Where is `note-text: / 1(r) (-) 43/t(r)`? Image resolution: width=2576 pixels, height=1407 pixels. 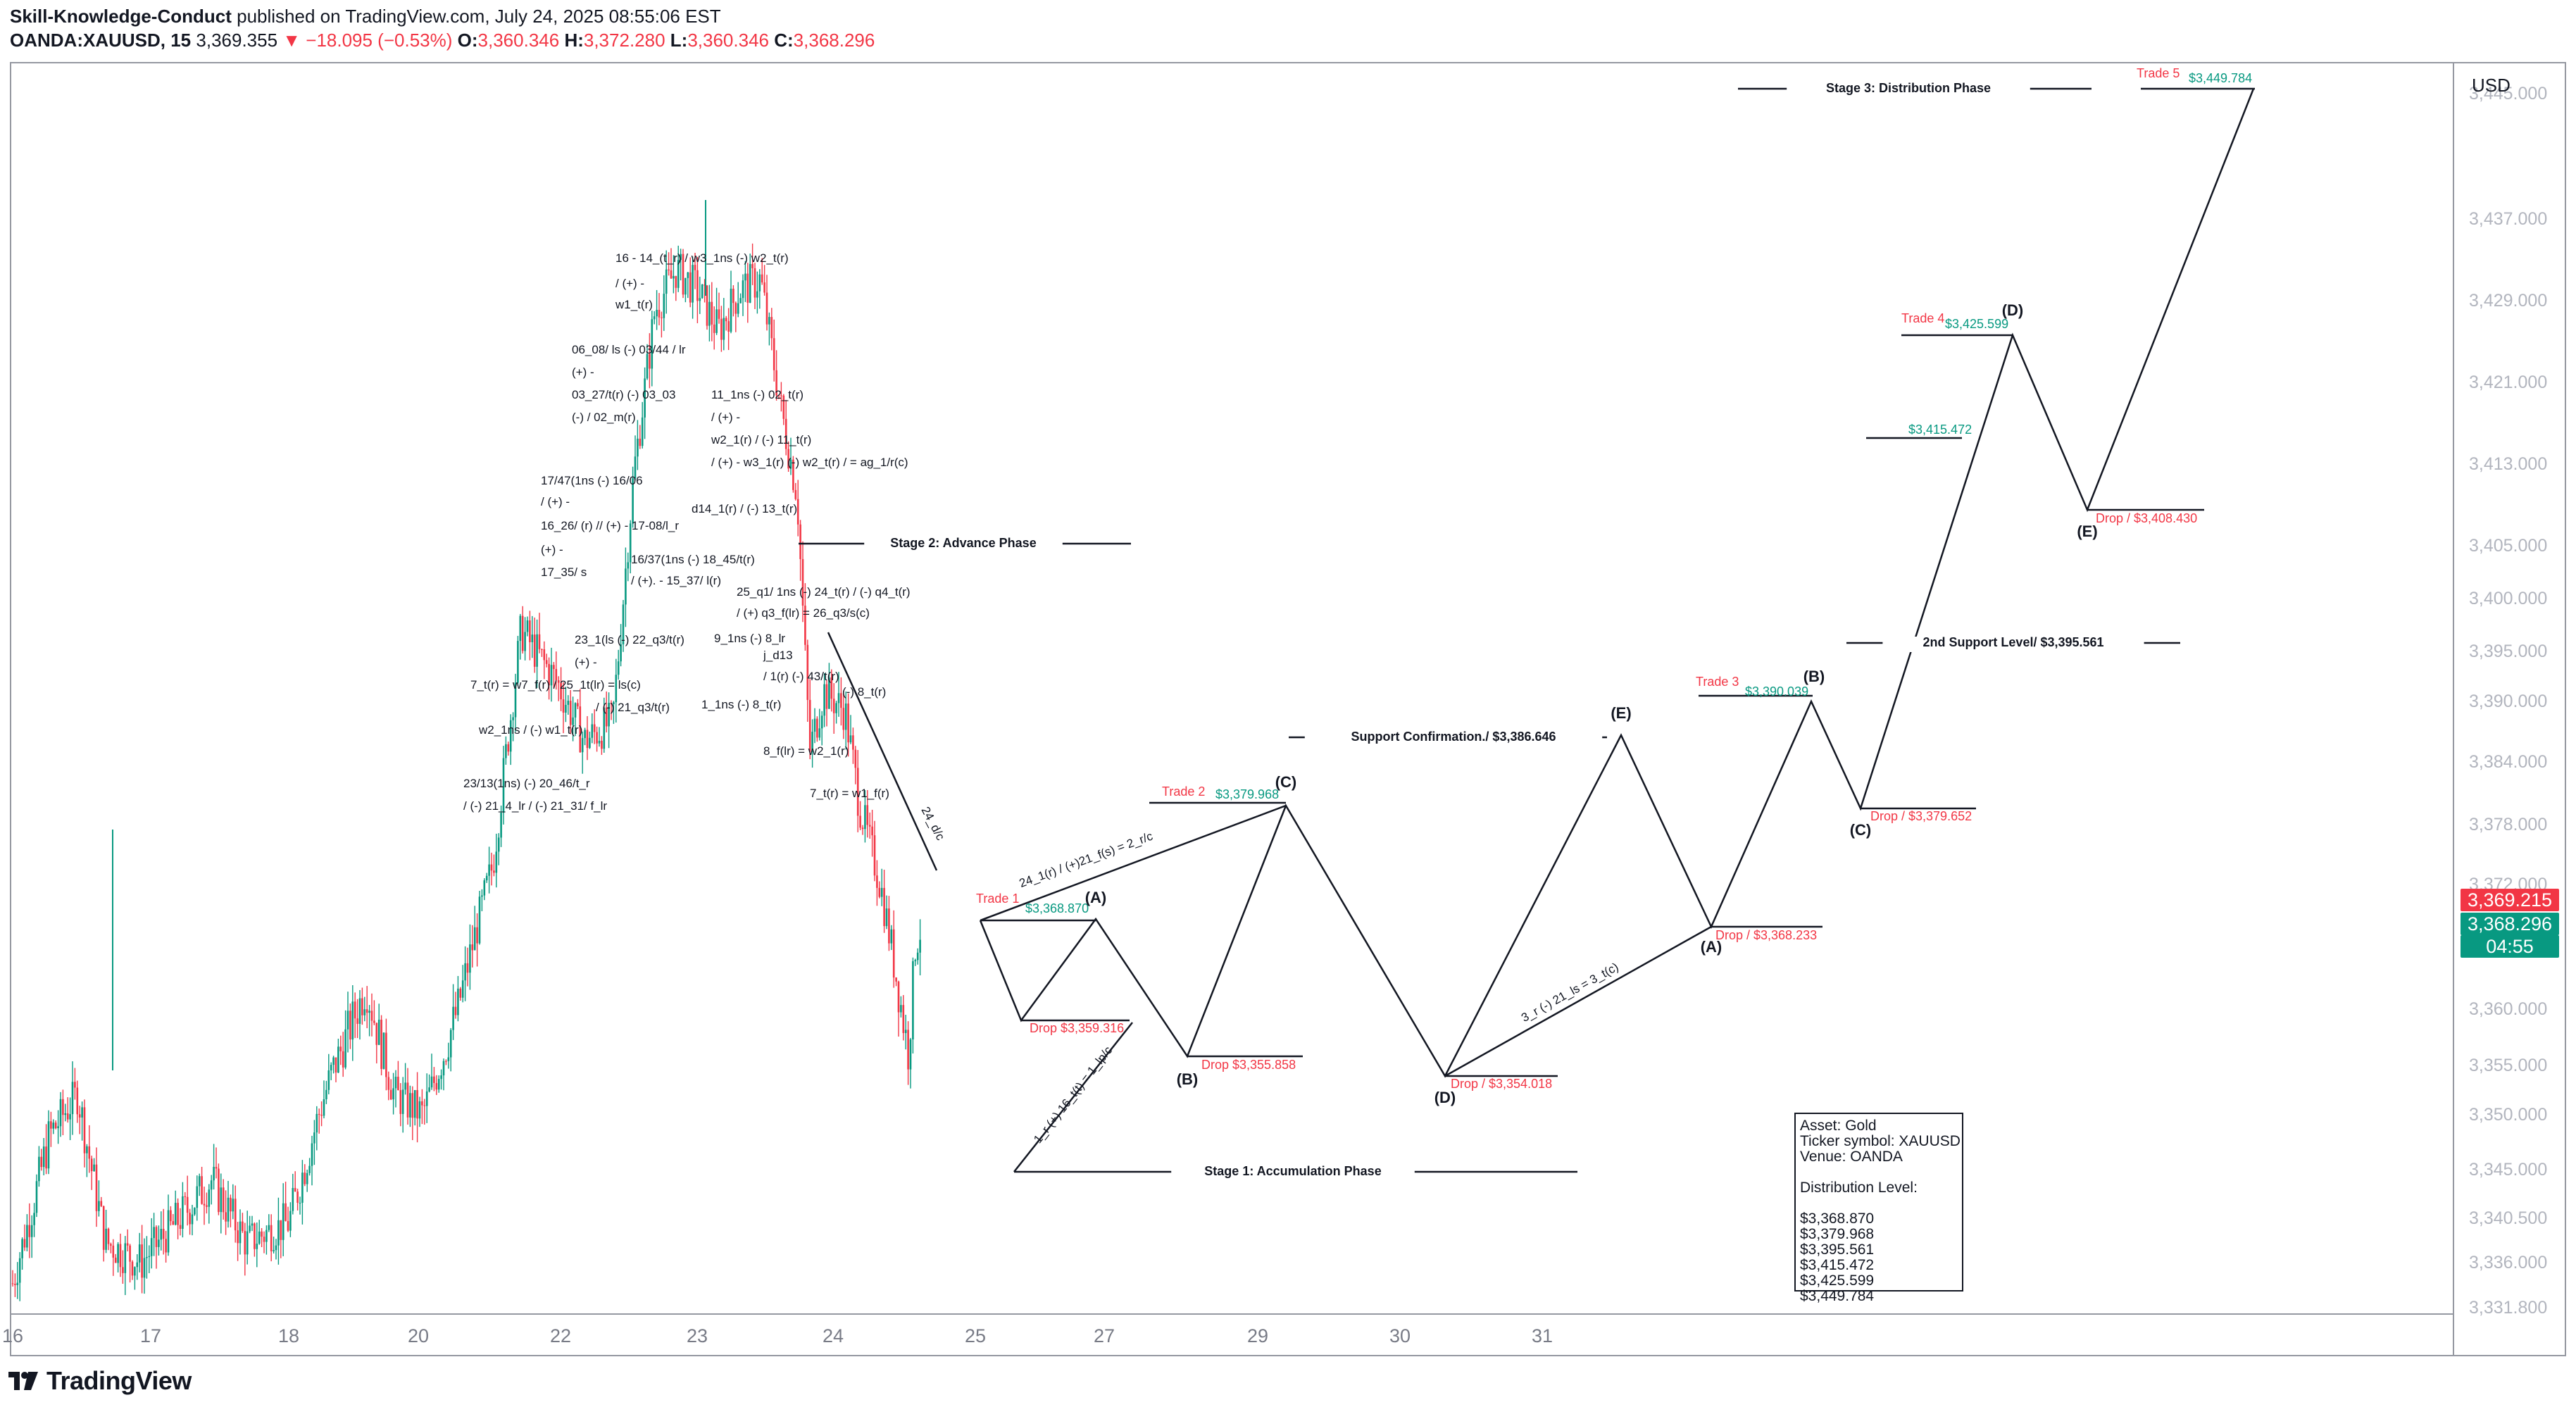
note-text: / 1(r) (-) 43/t(r) is located at coordinates (801, 676).